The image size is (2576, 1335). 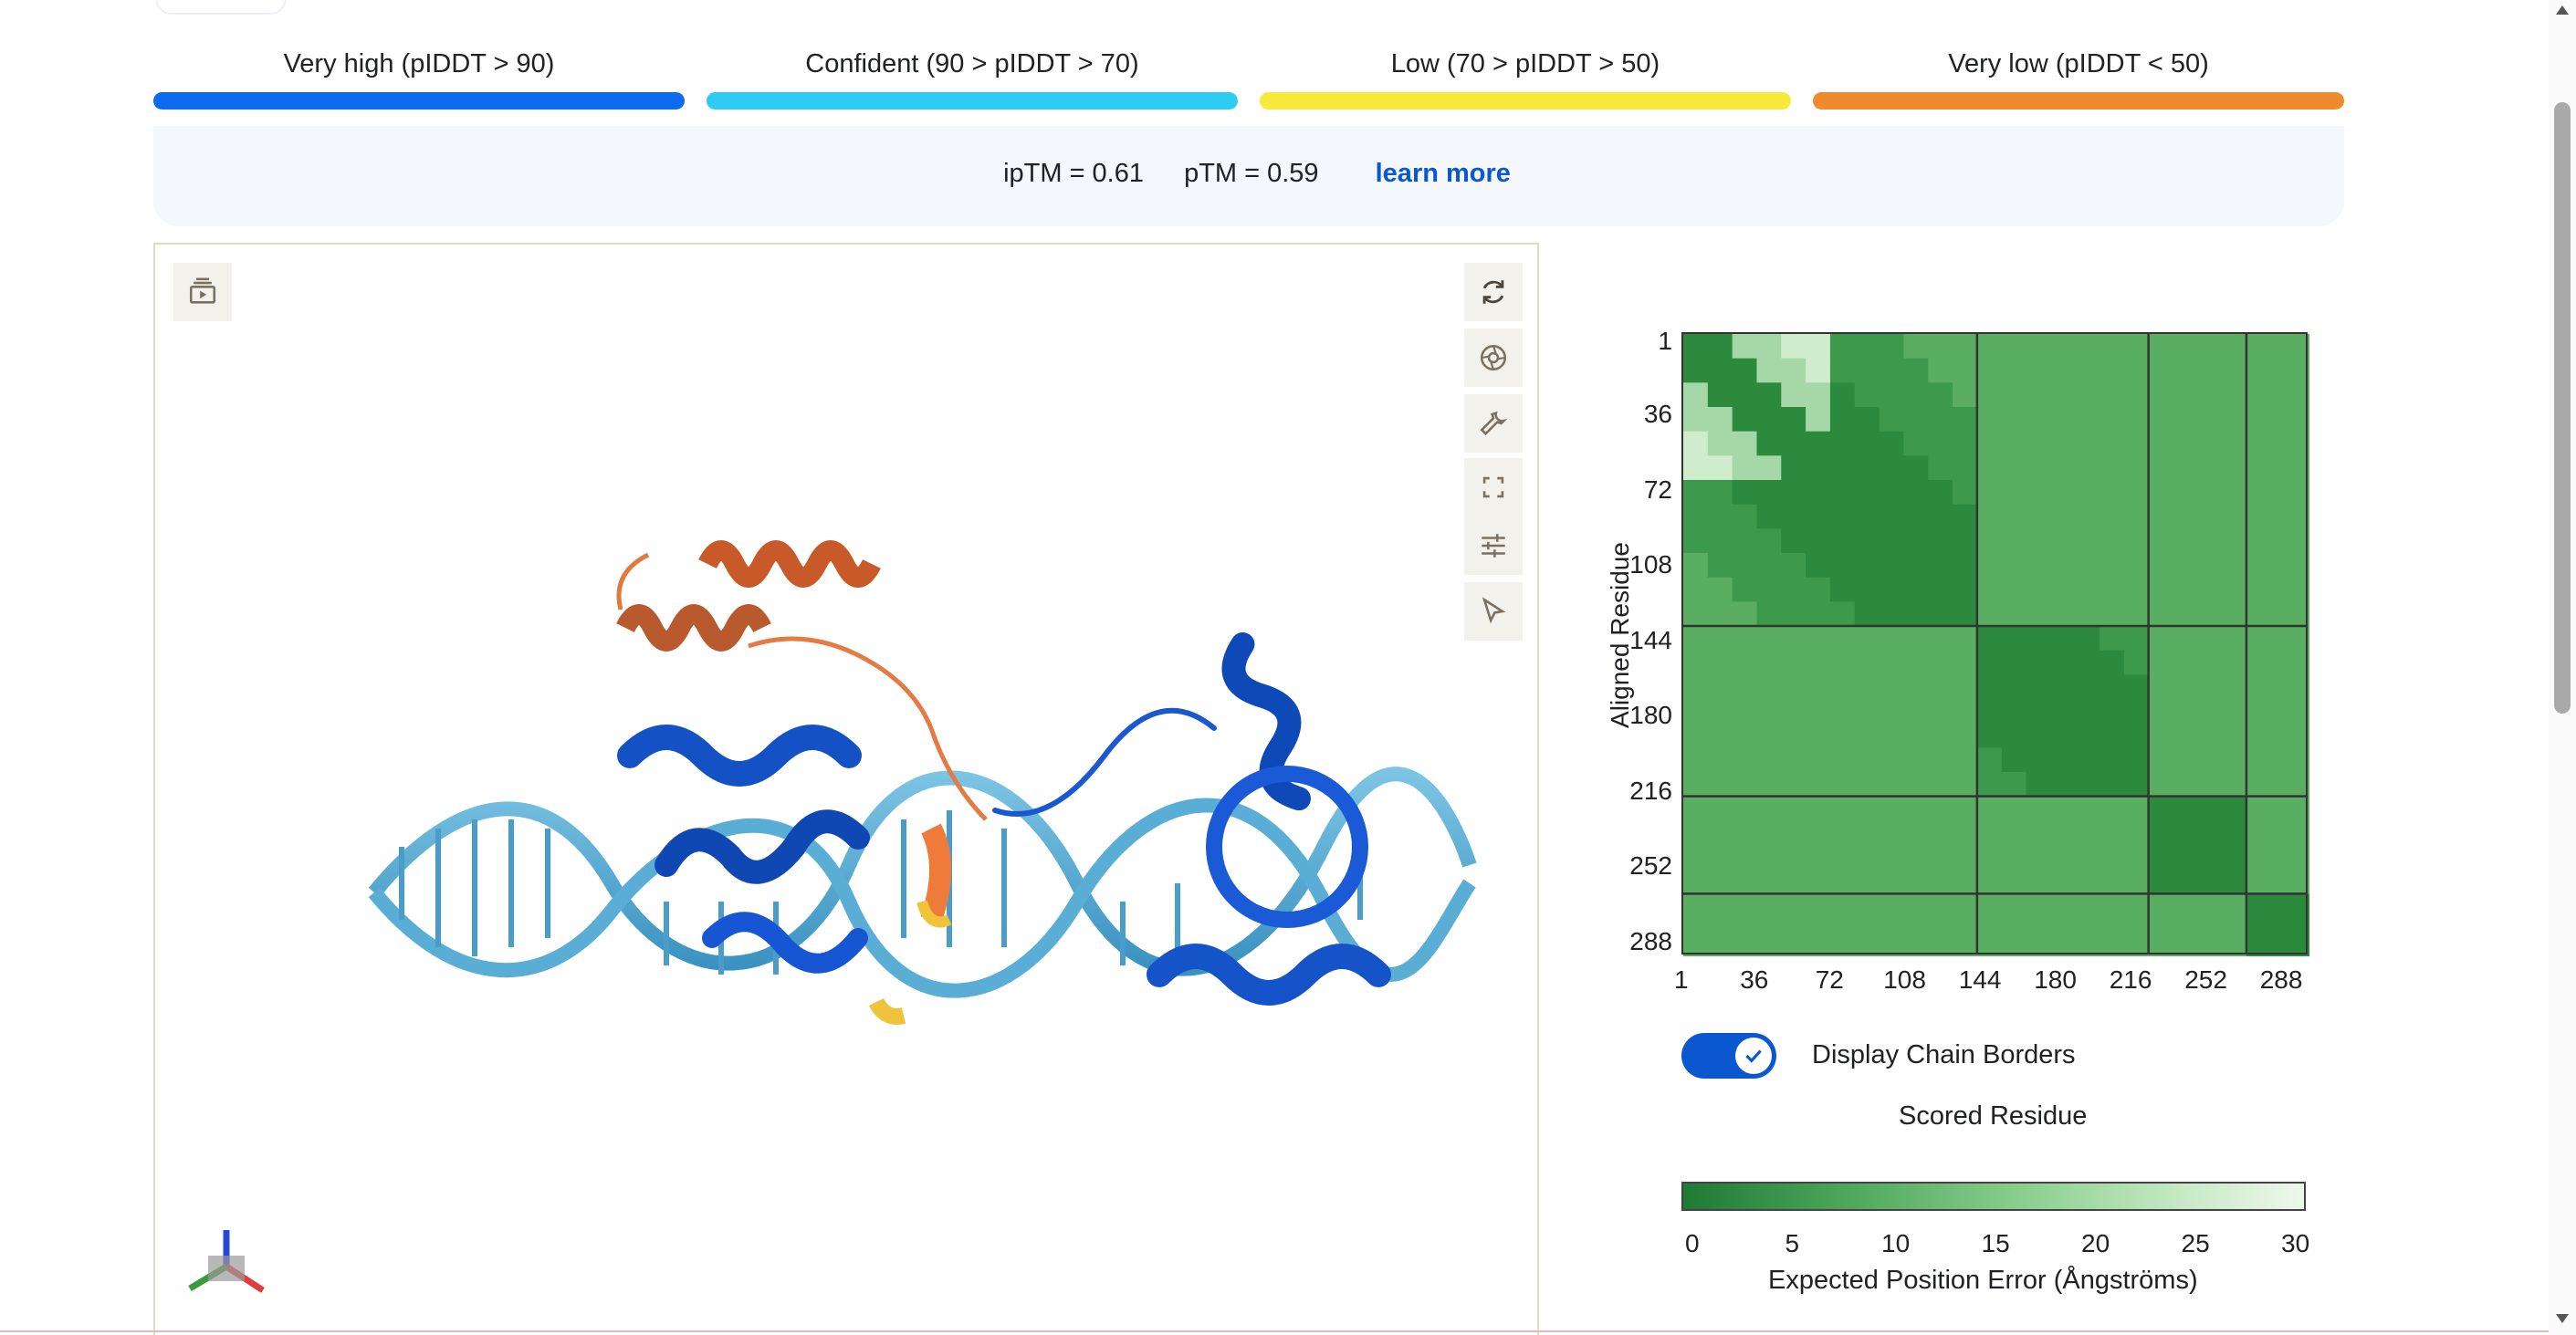 I want to click on pae-y-tick: 144, so click(x=1650, y=640).